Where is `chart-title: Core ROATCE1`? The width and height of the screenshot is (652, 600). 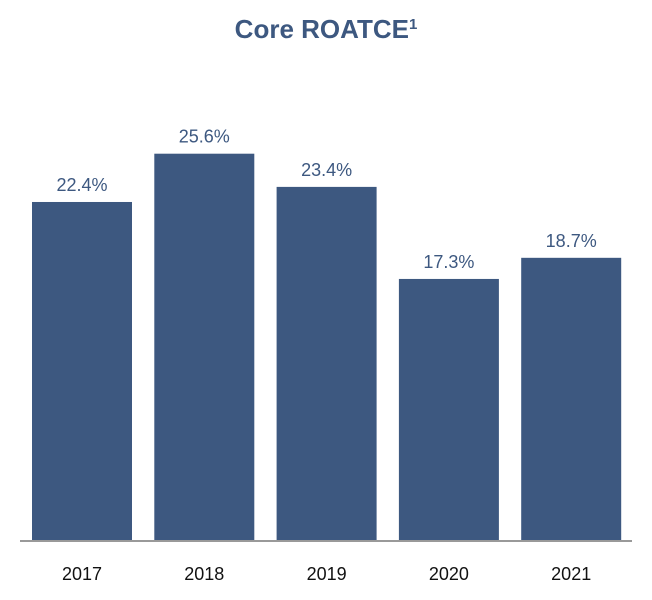
chart-title: Core ROATCE1 is located at coordinates (326, 29).